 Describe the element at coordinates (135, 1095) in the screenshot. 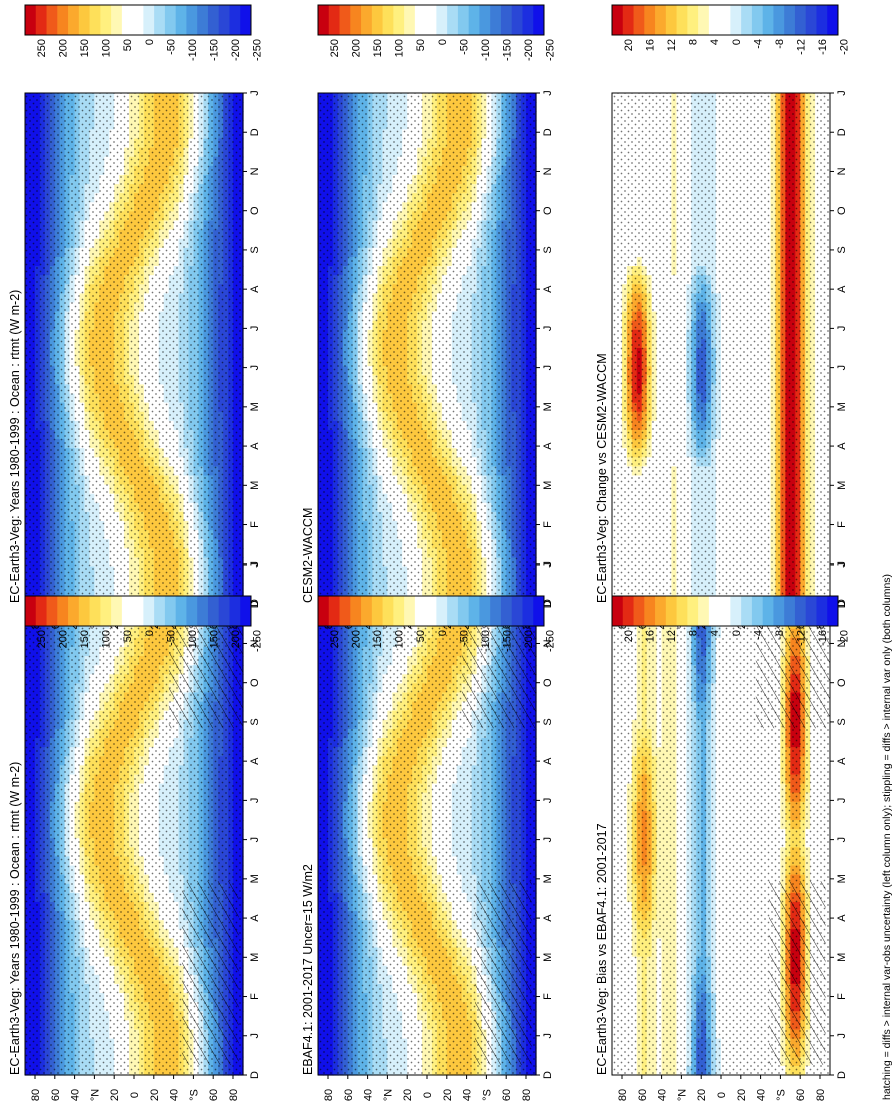

I see `lat-tick-label: 0` at that location.